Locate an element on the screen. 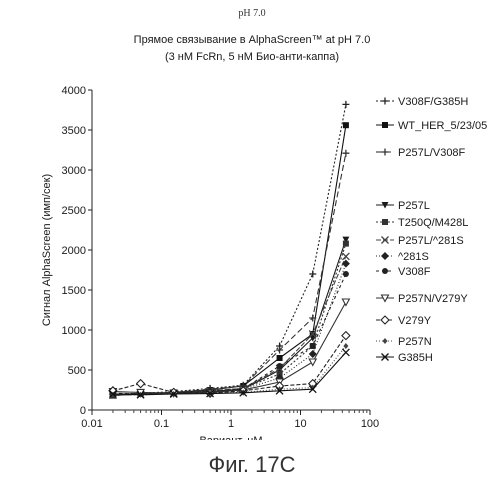 Image resolution: width=504 pixels, height=500 pixels. legend-label: G385H is located at coordinates (415, 358).